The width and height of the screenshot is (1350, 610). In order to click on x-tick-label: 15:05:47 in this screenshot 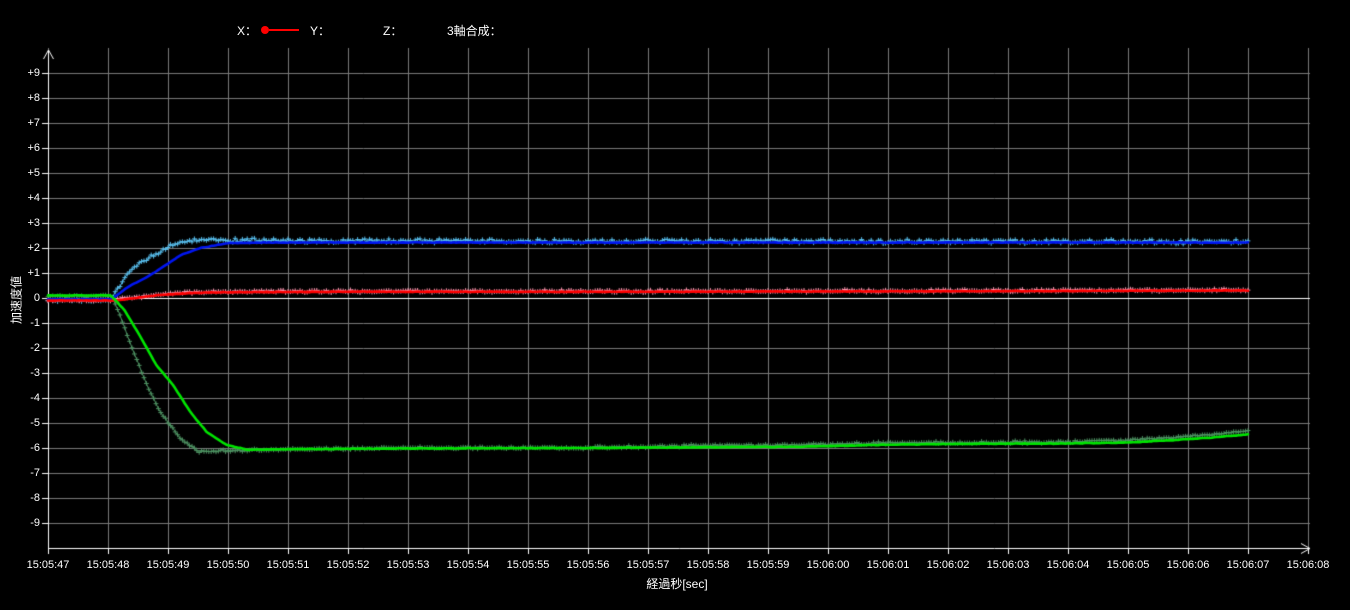, I will do `click(48, 565)`.